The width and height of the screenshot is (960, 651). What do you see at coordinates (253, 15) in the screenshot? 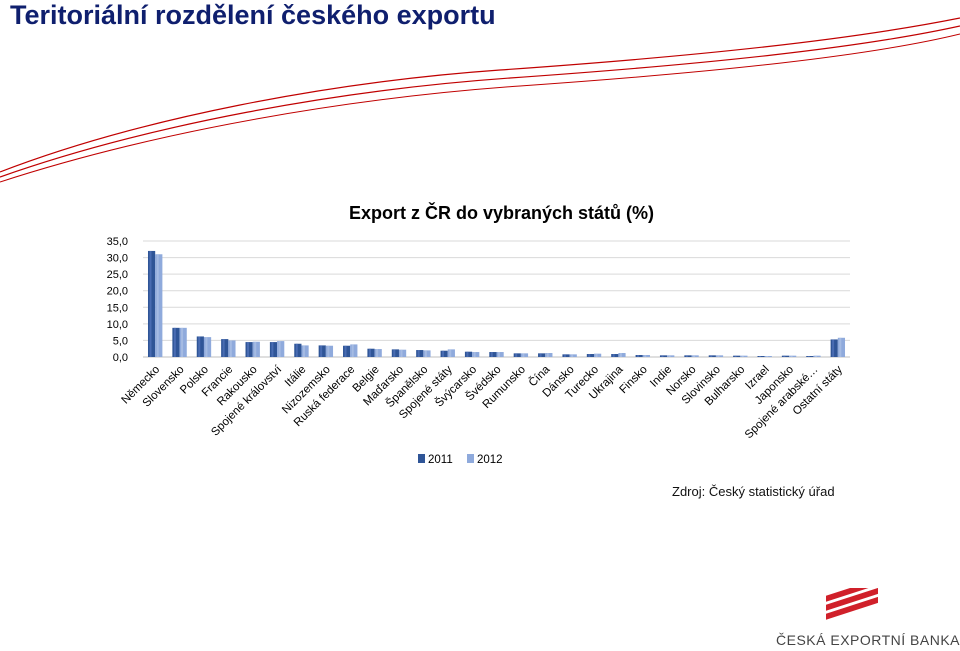
I see `slide-title: Teritoriální rozdělení českého exportu` at bounding box center [253, 15].